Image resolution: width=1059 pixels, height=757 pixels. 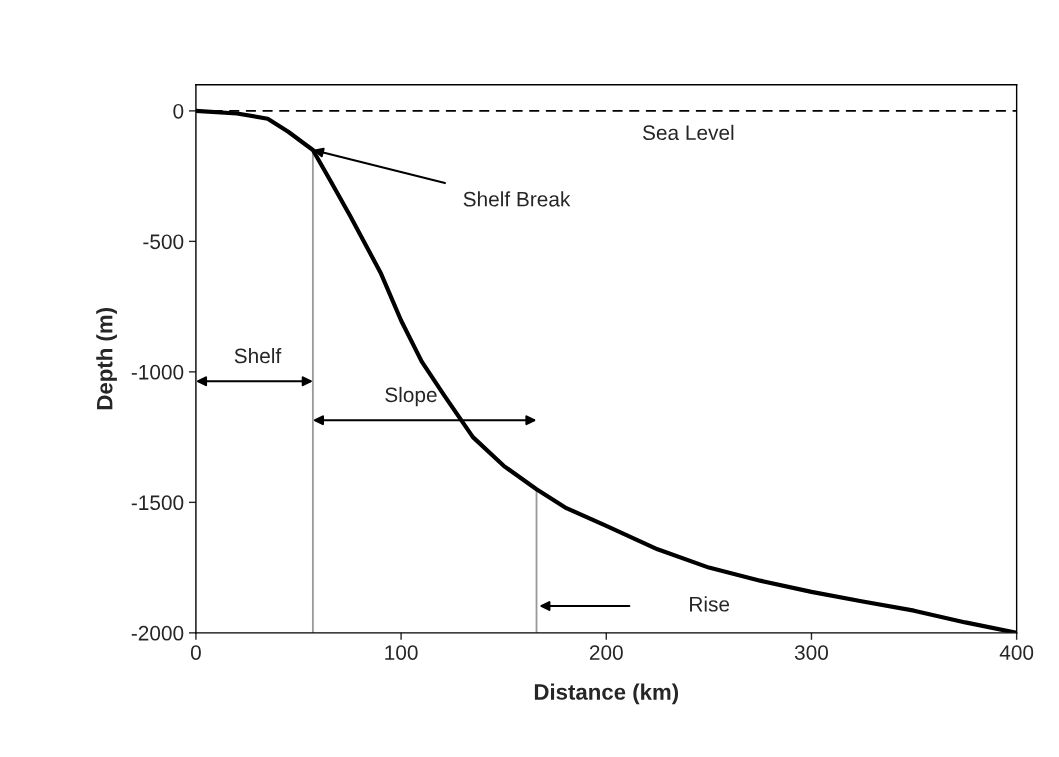 I want to click on y-tick-label: -2000, so click(x=157, y=633).